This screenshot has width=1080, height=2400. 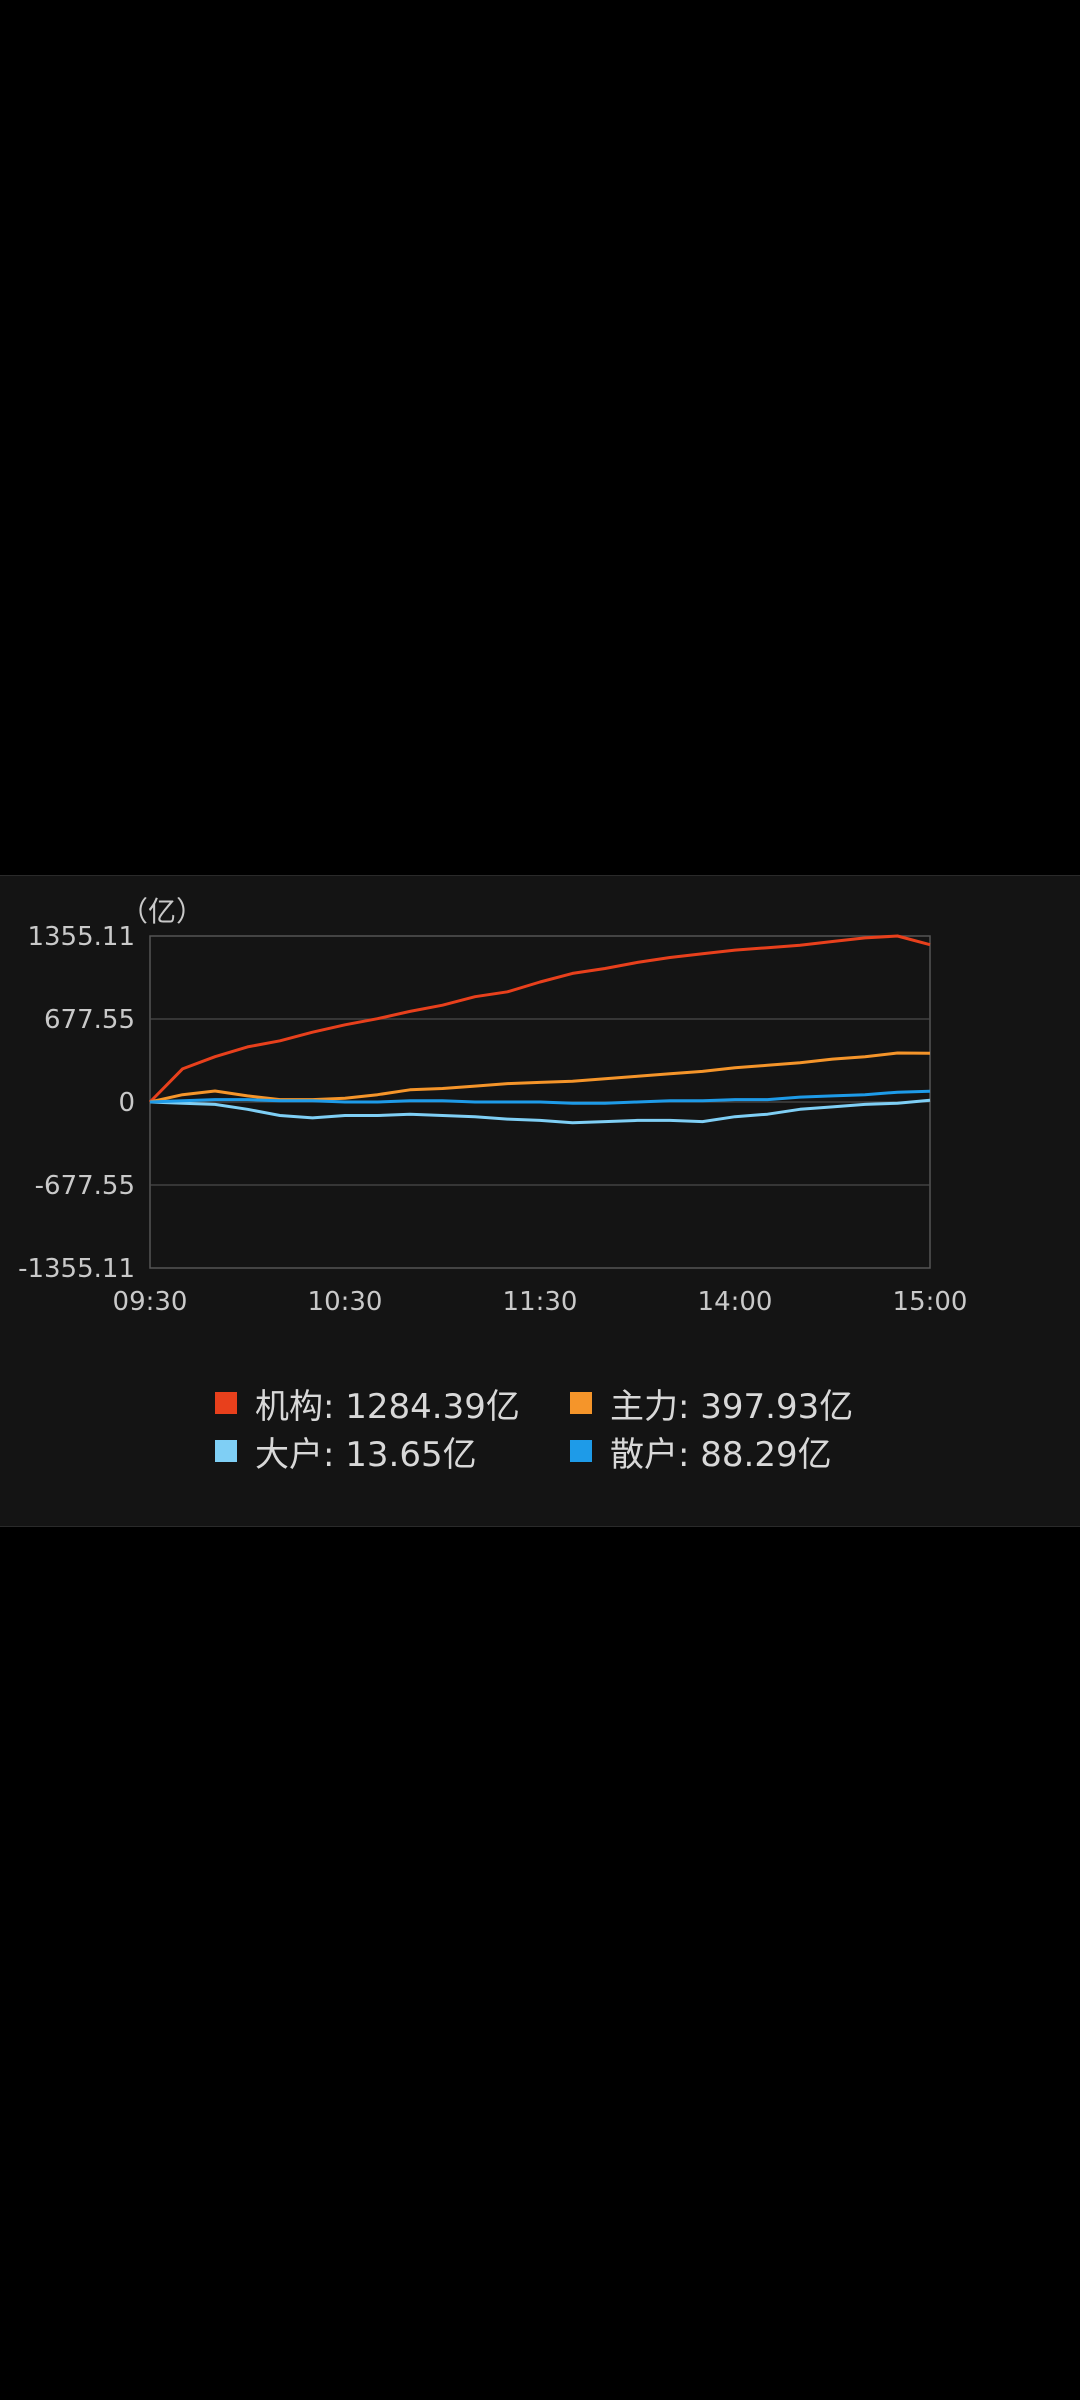 What do you see at coordinates (735, 1302) in the screenshot?
I see `x-tick-label: 14:00` at bounding box center [735, 1302].